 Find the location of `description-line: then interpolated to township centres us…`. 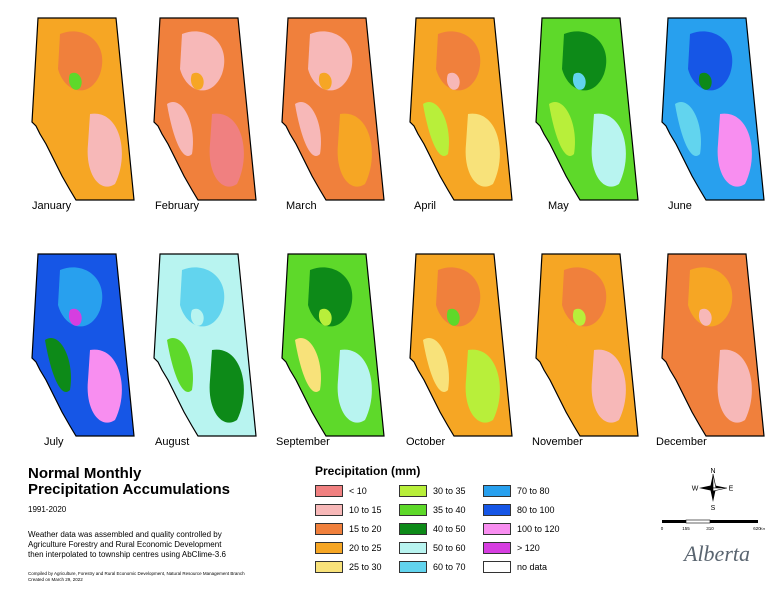

description-line: then interpolated to township centres us… is located at coordinates (127, 554).